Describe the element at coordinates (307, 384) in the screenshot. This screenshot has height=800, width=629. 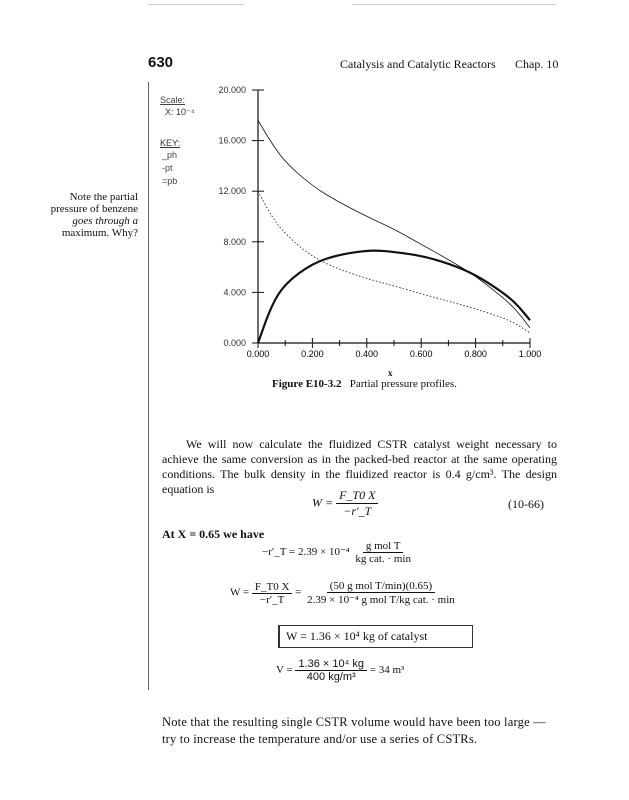
I see `figure-label: Figure E10-3.2` at that location.